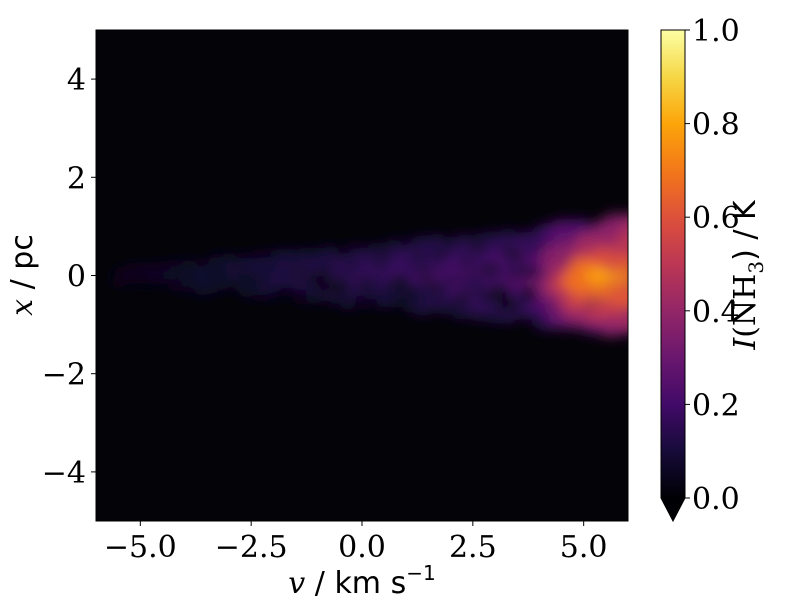  What do you see at coordinates (673, 509) in the screenshot?
I see `colorbar-extend-min` at bounding box center [673, 509].